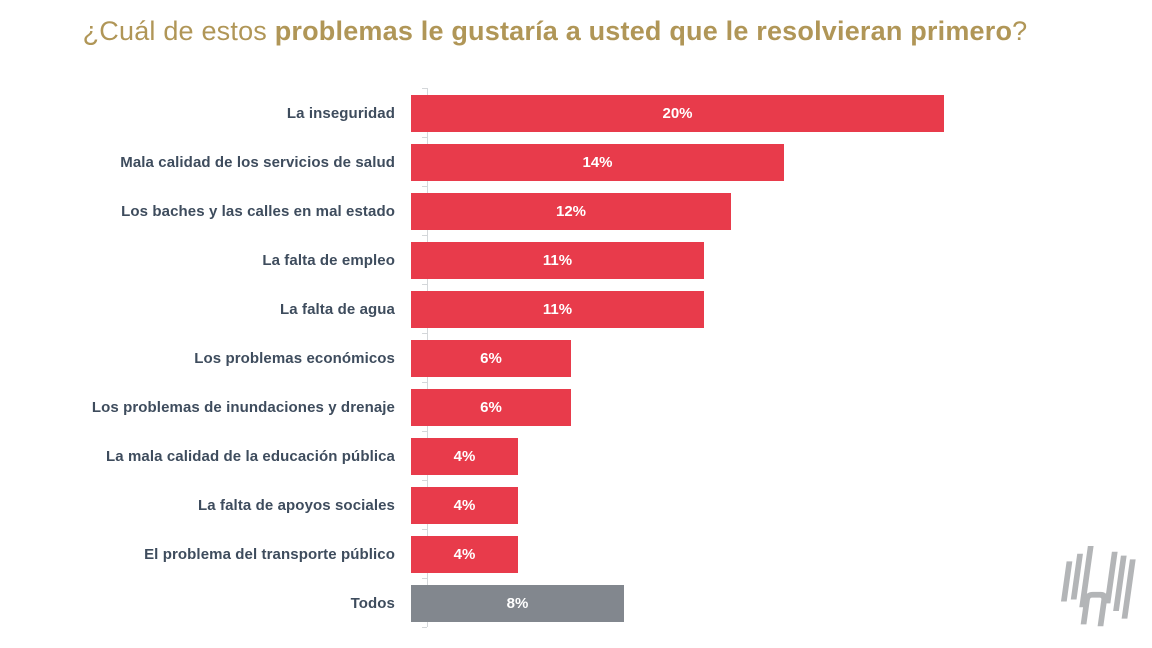  I want to click on category-label: La falta de empleo, so click(328, 260).